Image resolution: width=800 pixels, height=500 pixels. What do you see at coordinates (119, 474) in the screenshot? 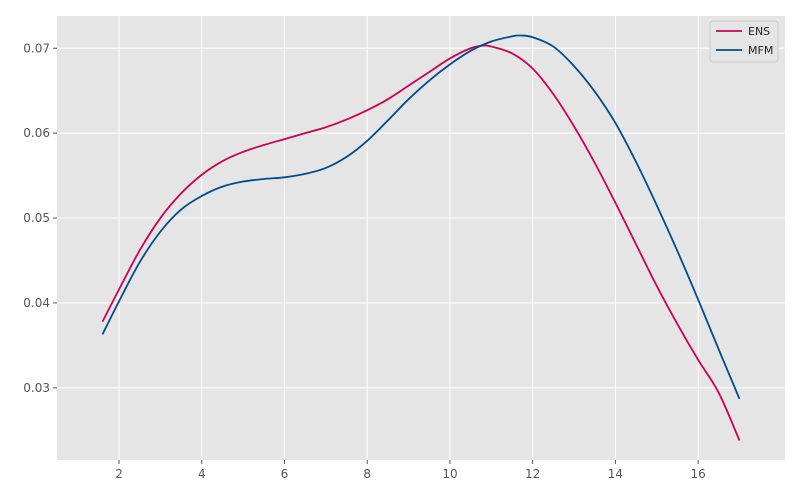
I see `x-tick-label: 2` at bounding box center [119, 474].